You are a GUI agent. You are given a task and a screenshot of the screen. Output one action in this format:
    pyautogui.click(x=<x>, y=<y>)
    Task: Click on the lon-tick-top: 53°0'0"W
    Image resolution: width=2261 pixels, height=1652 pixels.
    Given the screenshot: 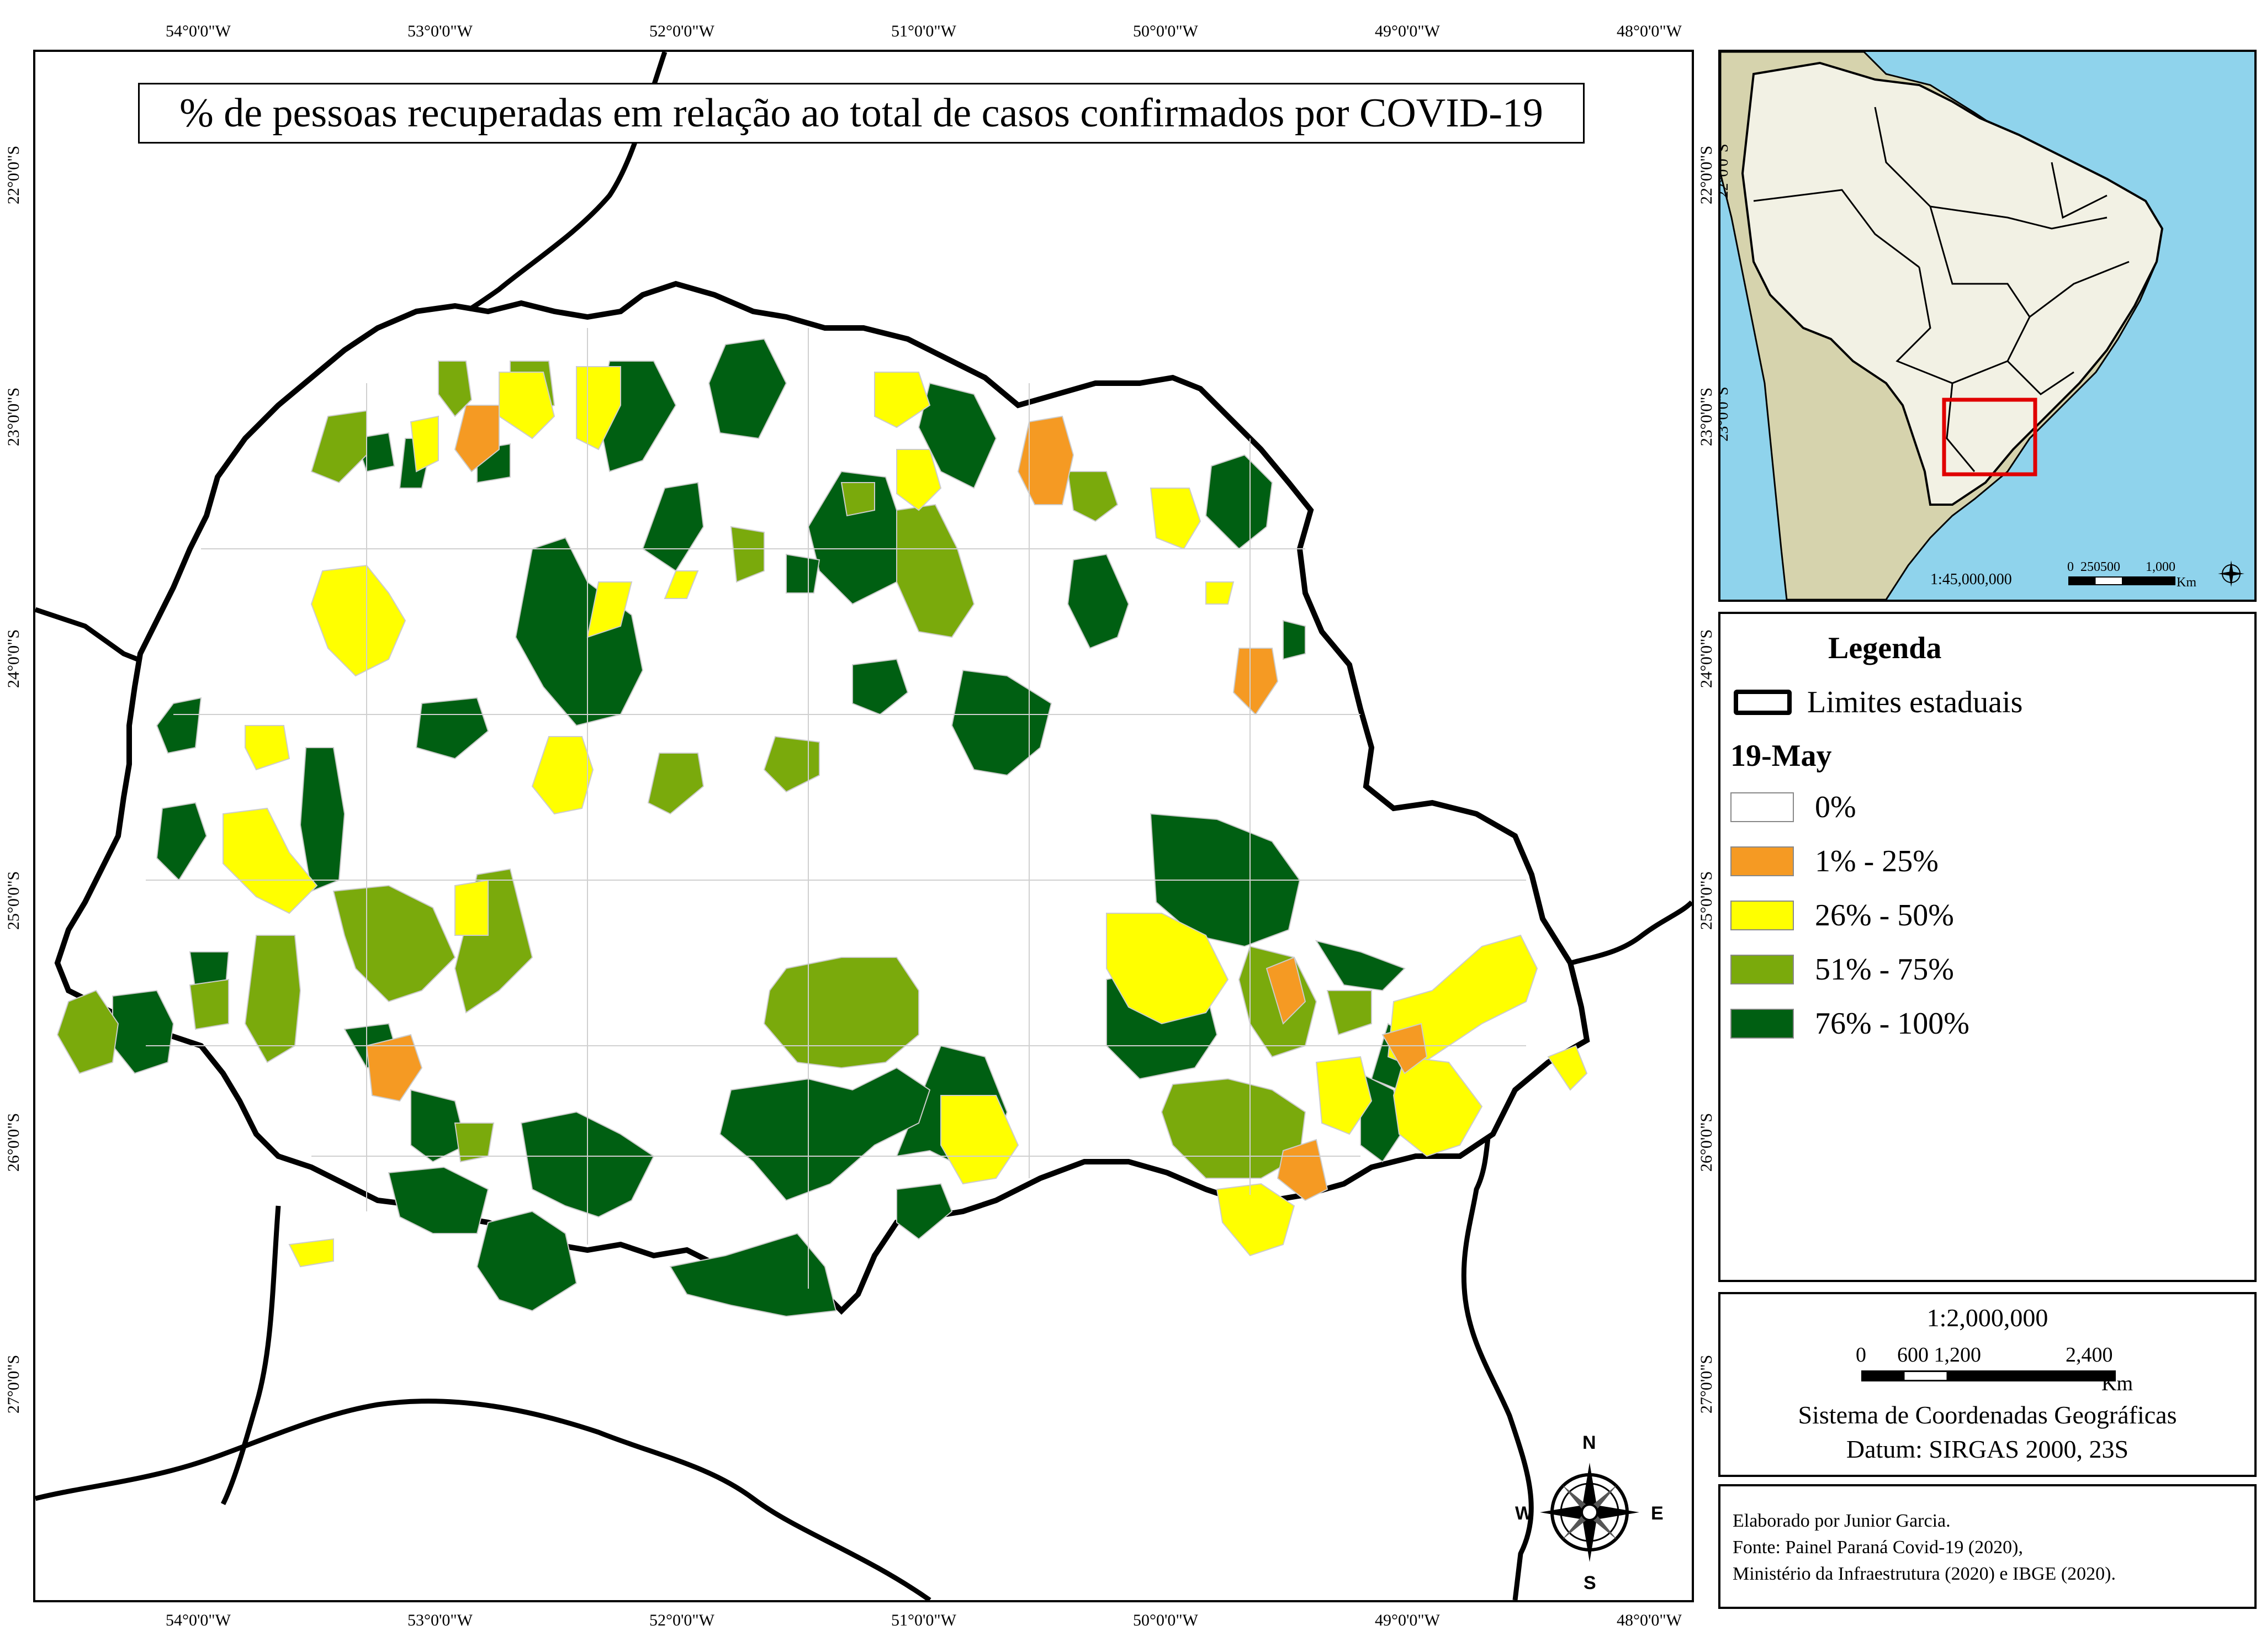 What is the action you would take?
    pyautogui.click(x=440, y=31)
    